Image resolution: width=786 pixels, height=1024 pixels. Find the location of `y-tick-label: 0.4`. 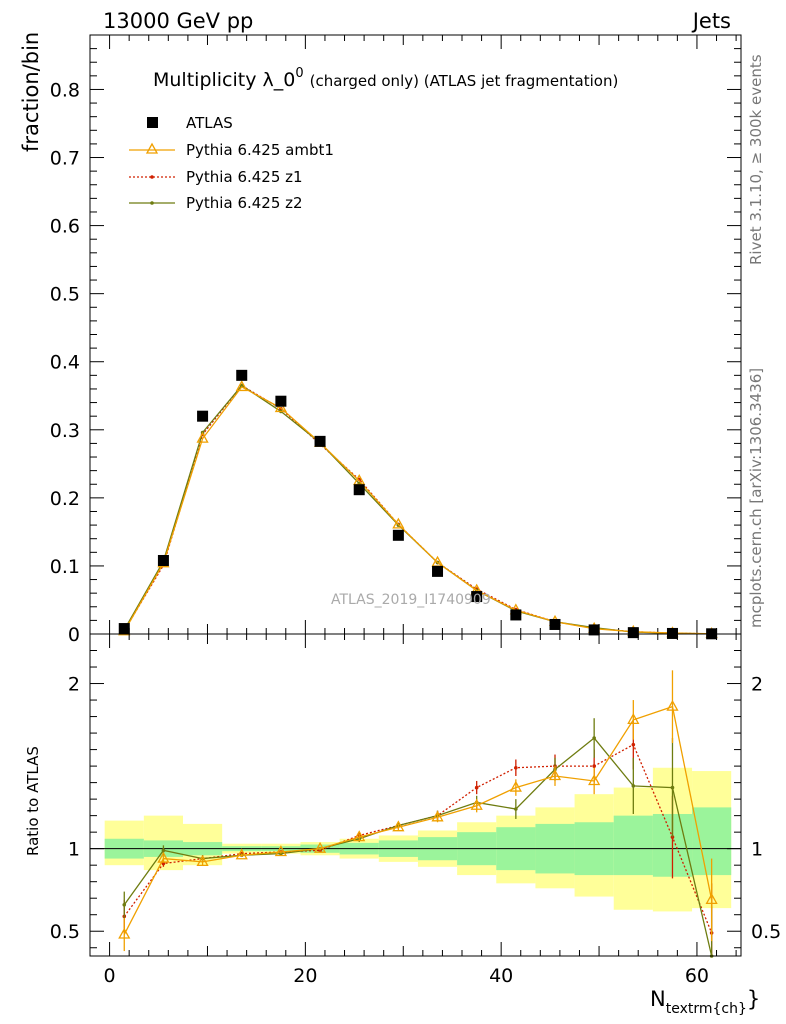

y-tick-label: 0.4 is located at coordinates (65, 363).